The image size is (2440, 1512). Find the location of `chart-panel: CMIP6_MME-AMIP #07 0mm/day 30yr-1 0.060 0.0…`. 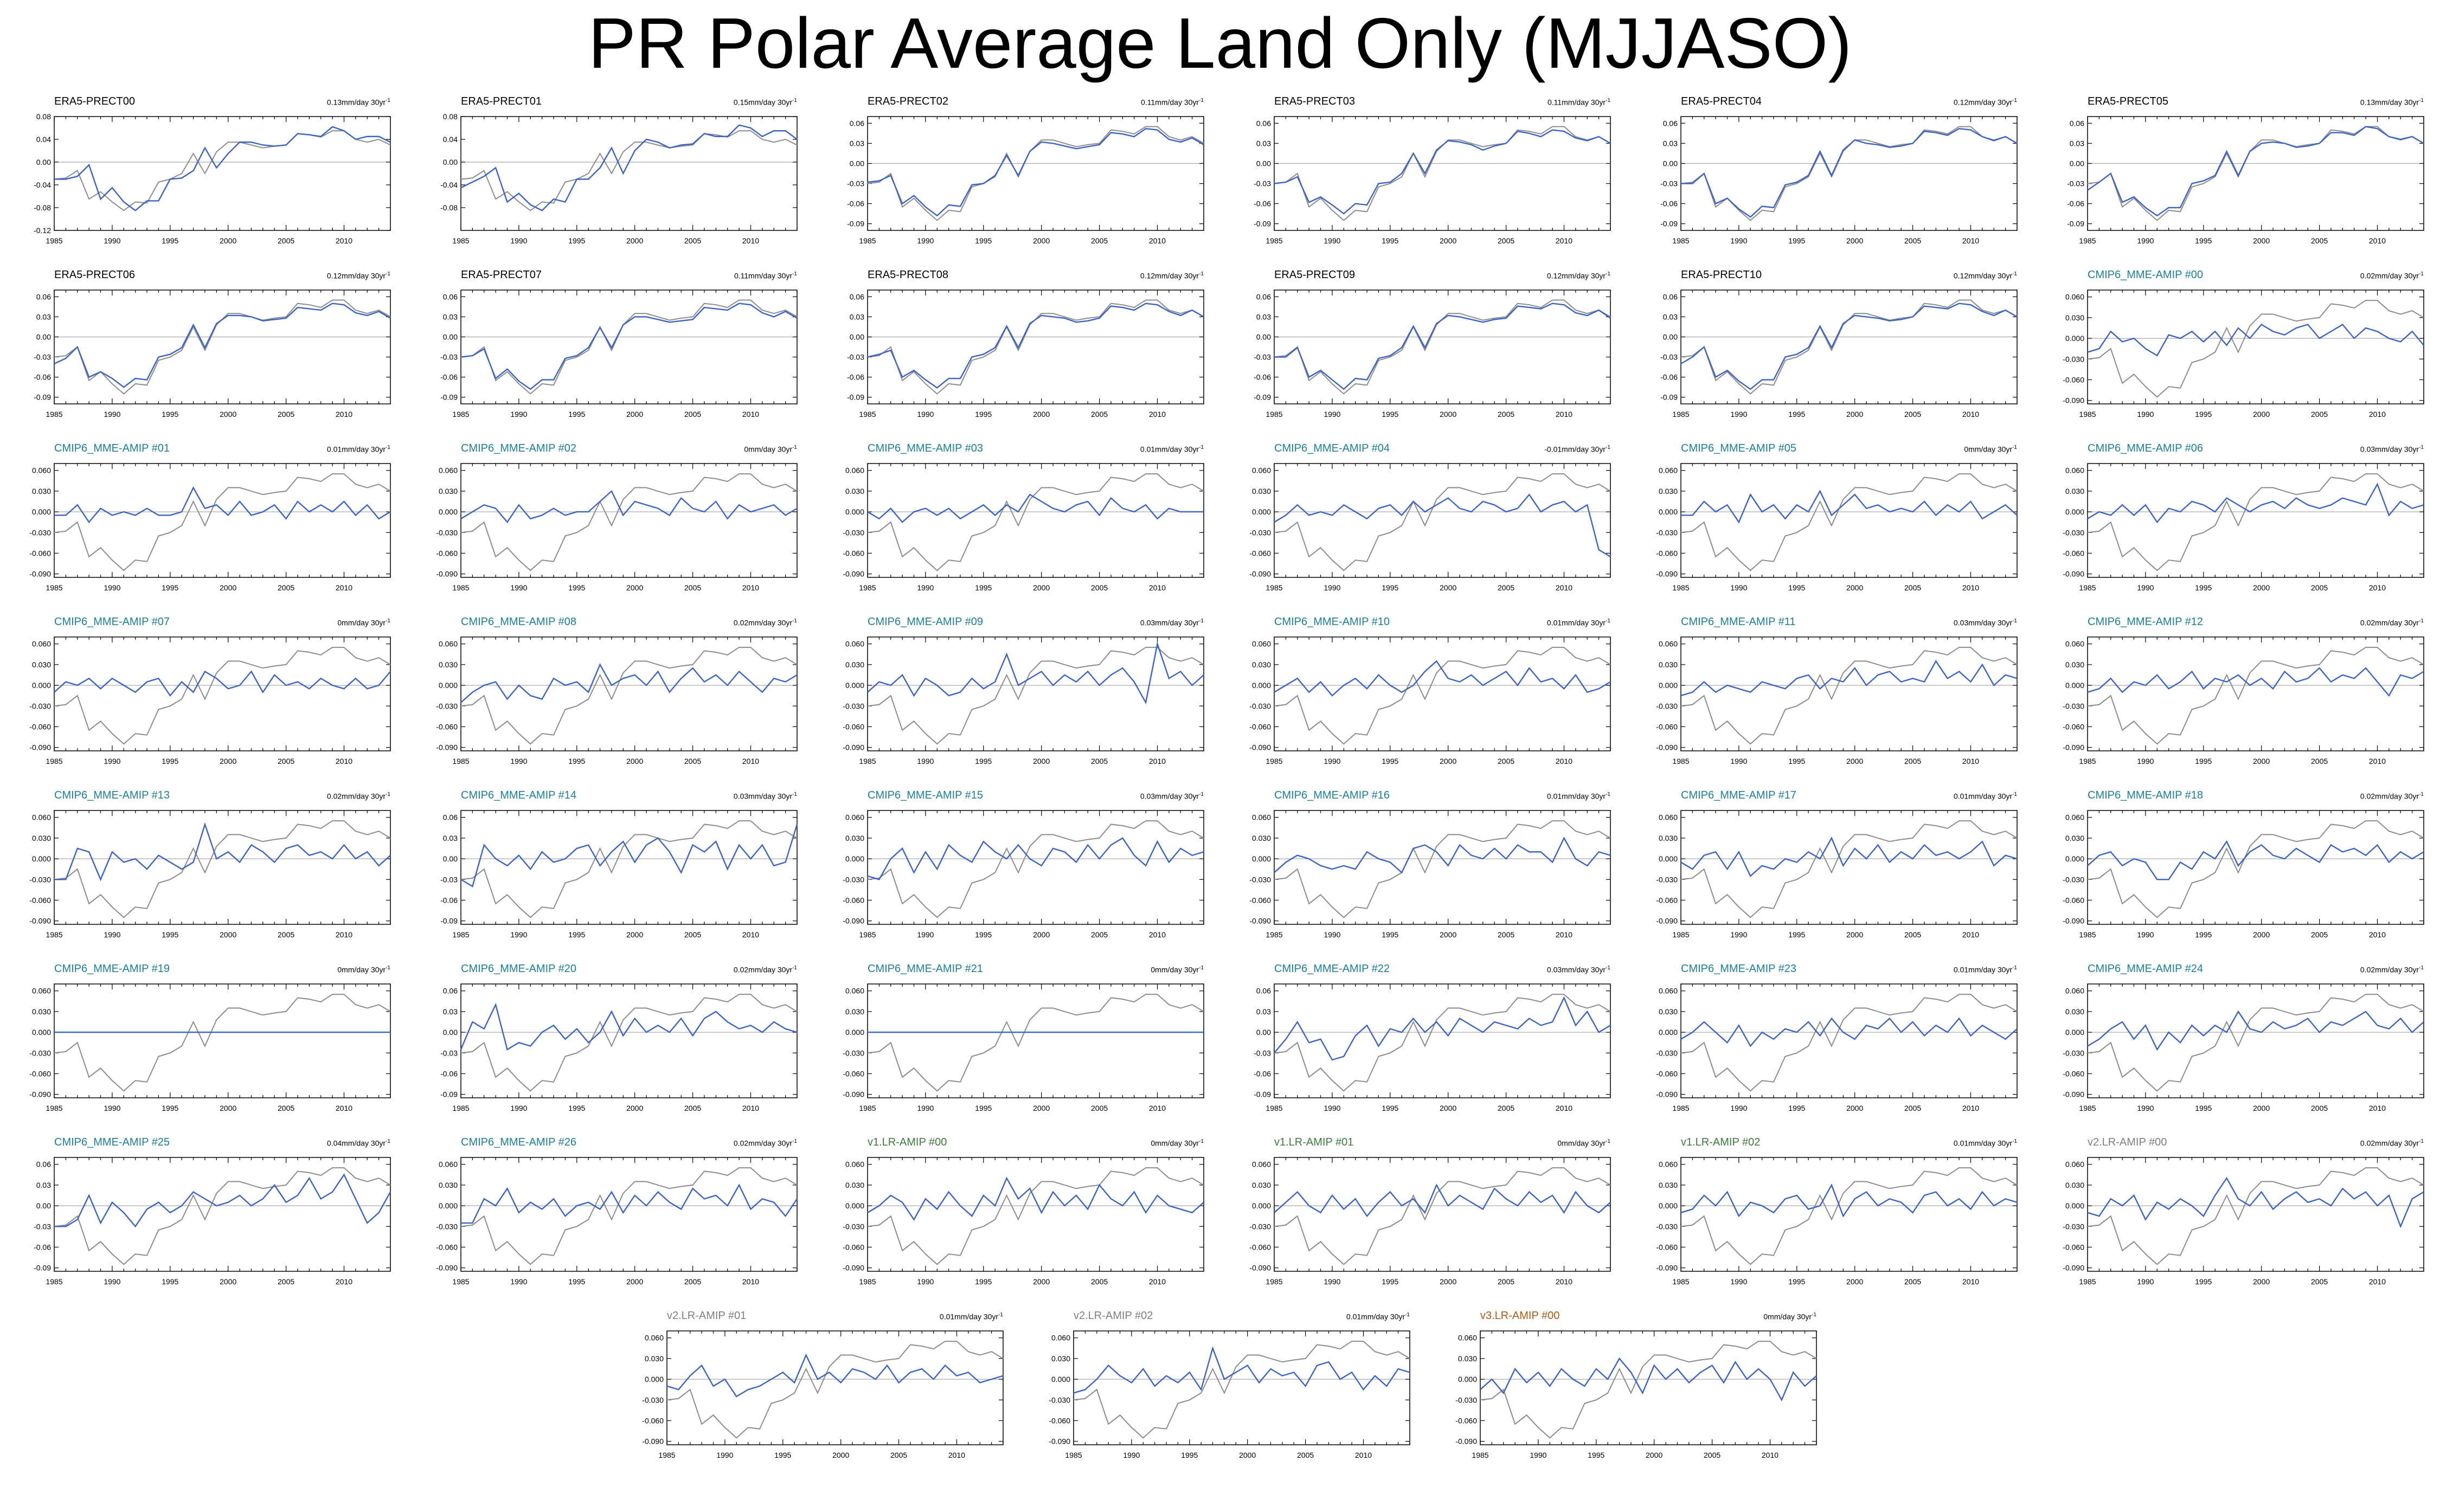

chart-panel: CMIP6_MME-AMIP #07 0mm/day 30yr-1 0.060 0.0… is located at coordinates (212, 697).